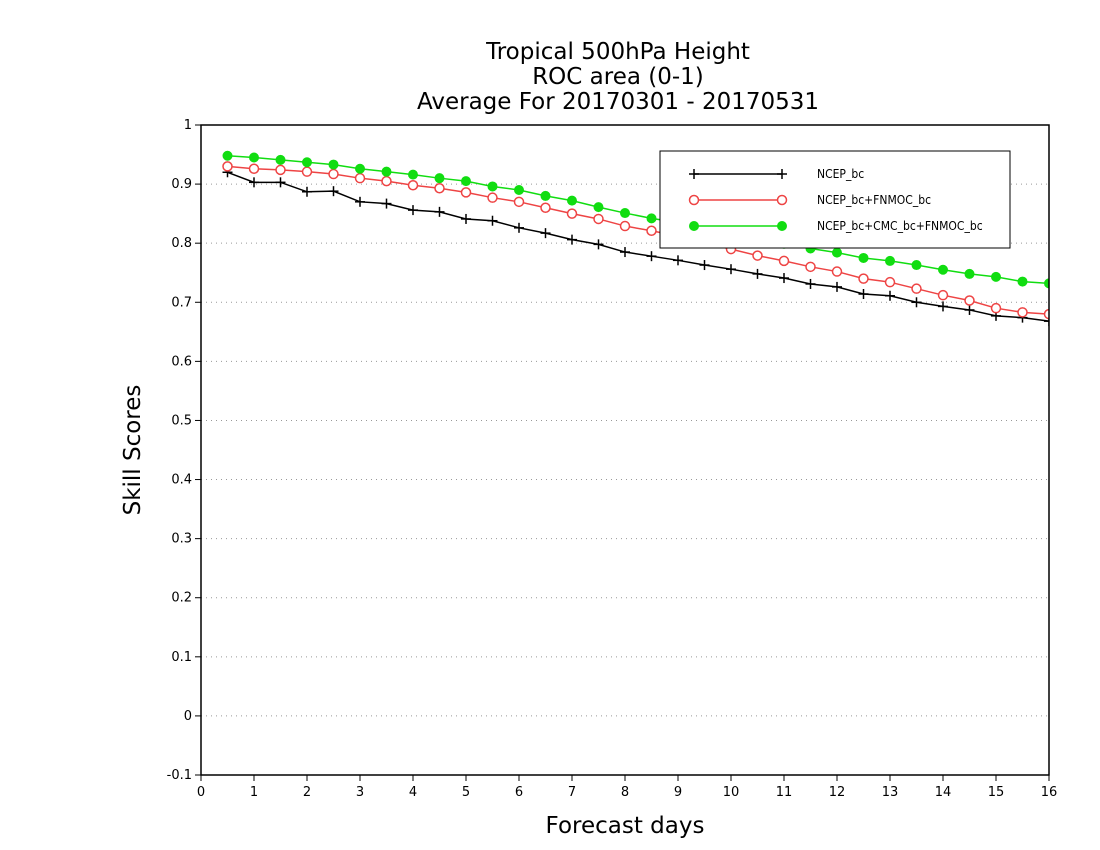  Describe the element at coordinates (181, 420) in the screenshot. I see `y-tick-label: 0.5` at that location.